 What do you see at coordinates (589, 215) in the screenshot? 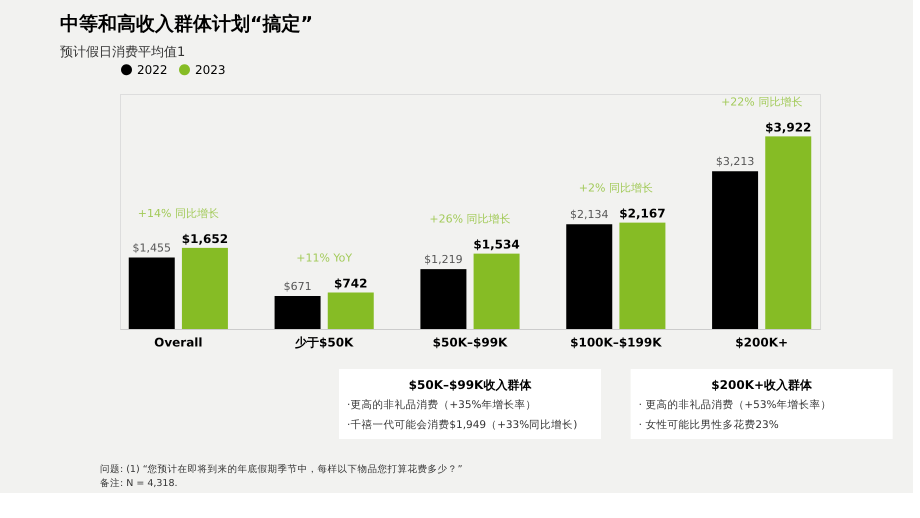
I see `data-label: $2,134` at bounding box center [589, 215].